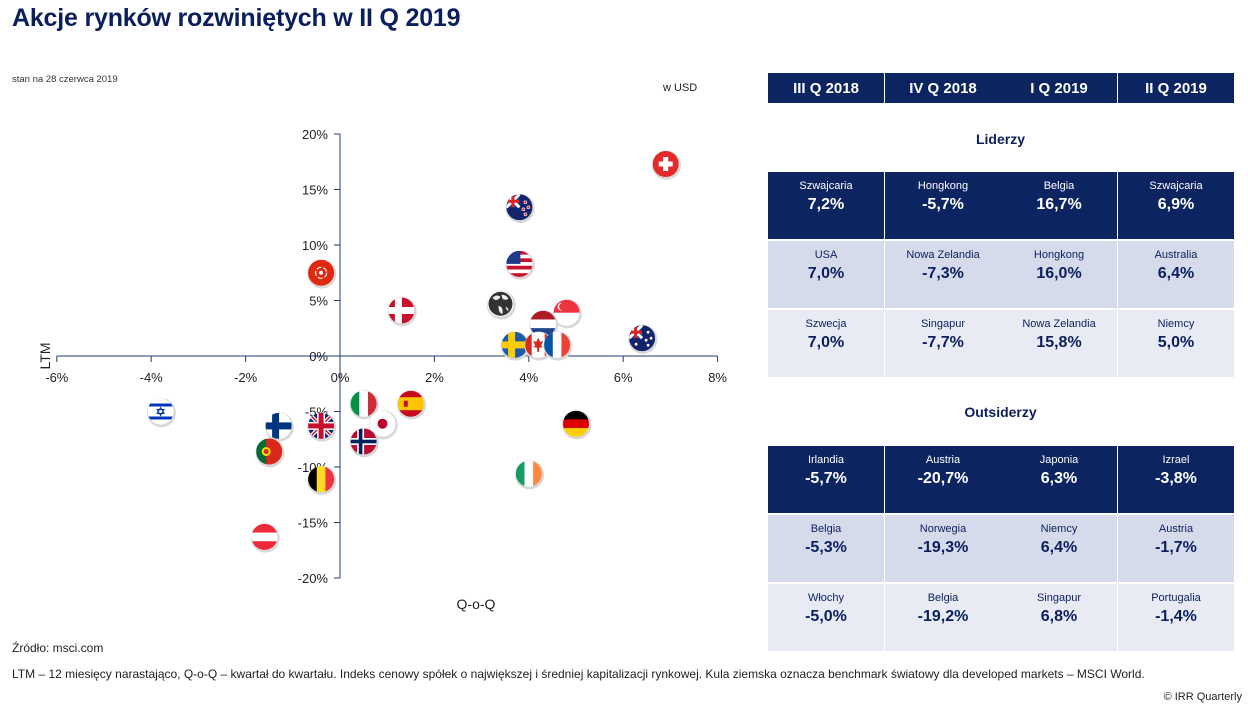 This screenshot has height=709, width=1248. I want to click on y-tick-label: -15%, so click(313, 523).